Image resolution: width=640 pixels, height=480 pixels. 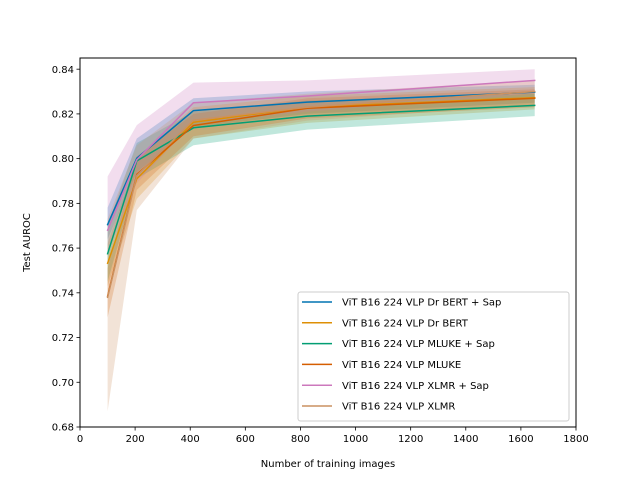 I want to click on x-axis-ticks: 0 200 400 600 800 1000 1200 1400 1600 1800, so click(x=333, y=436).